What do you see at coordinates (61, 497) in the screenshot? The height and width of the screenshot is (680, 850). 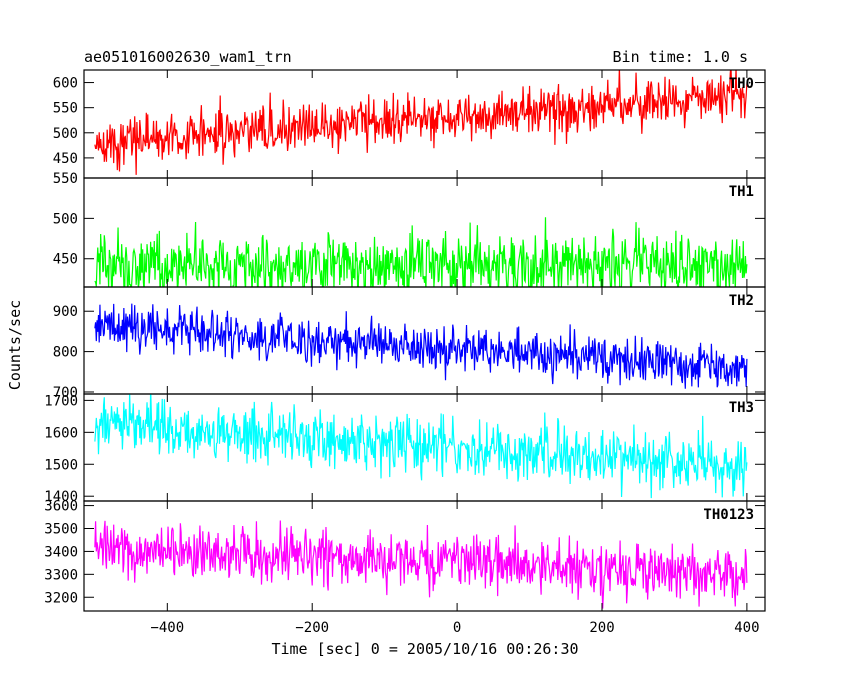 I see `y-tick-label: 1400` at bounding box center [61, 497].